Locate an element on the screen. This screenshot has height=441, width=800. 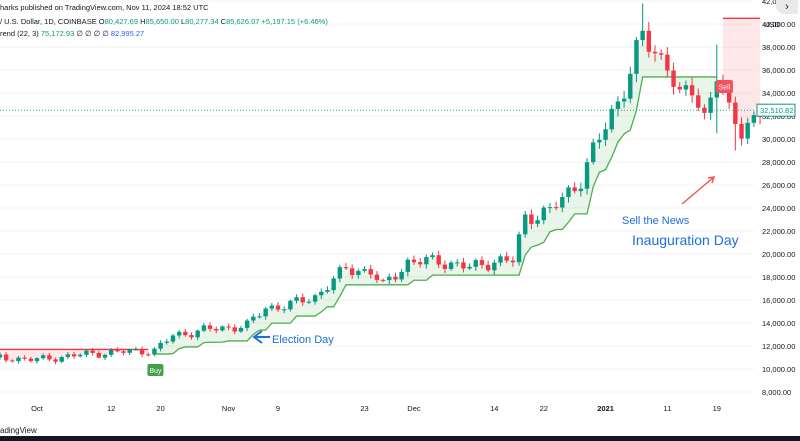
ohlc-open: O80,427.69 is located at coordinates (118, 21).